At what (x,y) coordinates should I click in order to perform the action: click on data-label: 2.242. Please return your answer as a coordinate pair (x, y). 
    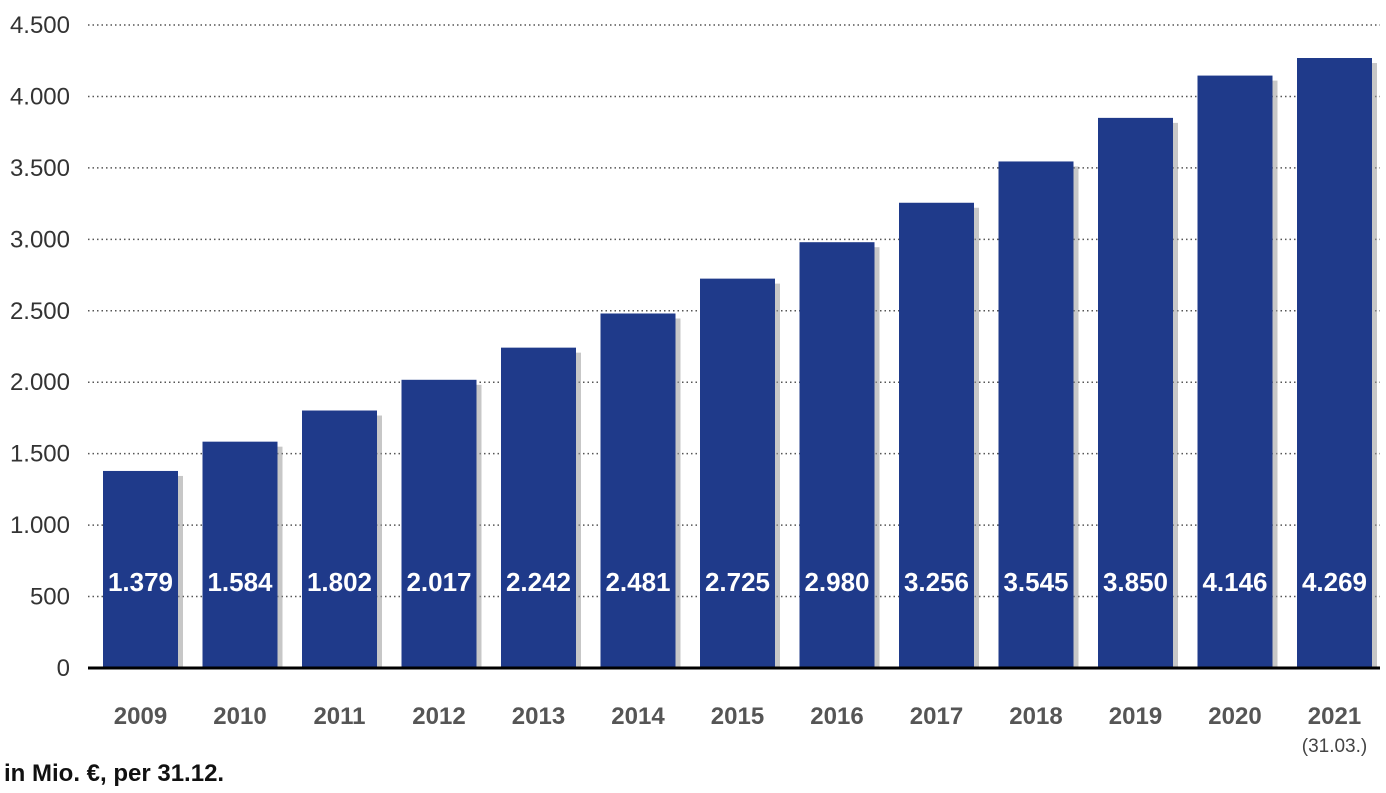
    Looking at the image, I should click on (538, 582).